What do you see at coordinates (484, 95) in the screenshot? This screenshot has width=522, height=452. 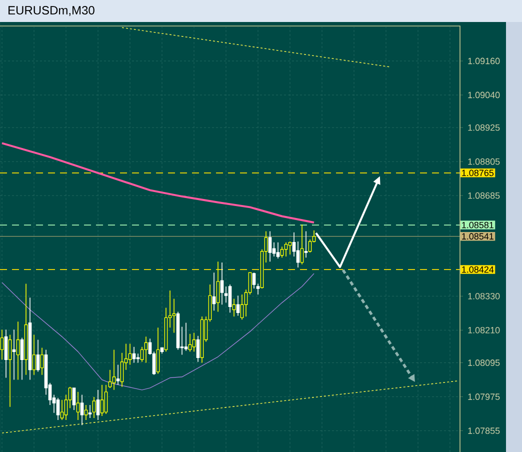 I see `y-tick-label: 1.09040` at bounding box center [484, 95].